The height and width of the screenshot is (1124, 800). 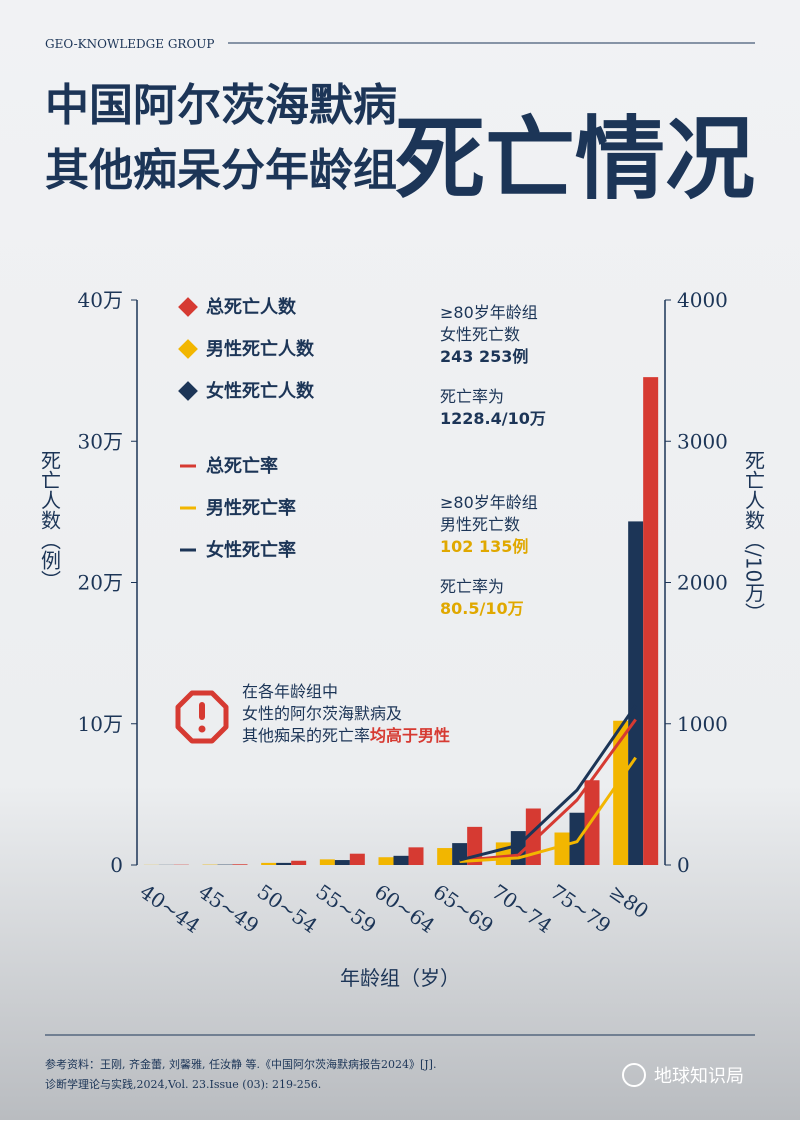 What do you see at coordinates (702, 724) in the screenshot?
I see `y2-tick-label: 1000` at bounding box center [702, 724].